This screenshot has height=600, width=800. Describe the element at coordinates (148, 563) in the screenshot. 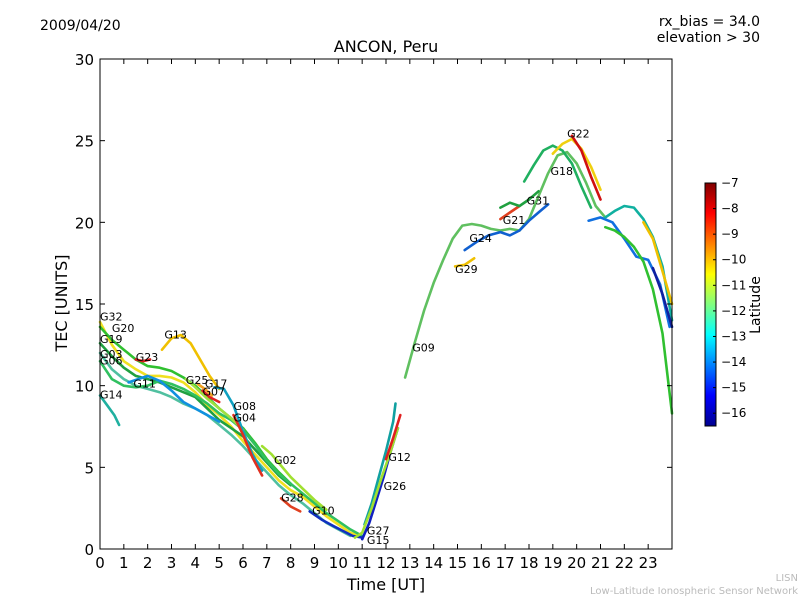

I see `x-tick-label: 2` at that location.